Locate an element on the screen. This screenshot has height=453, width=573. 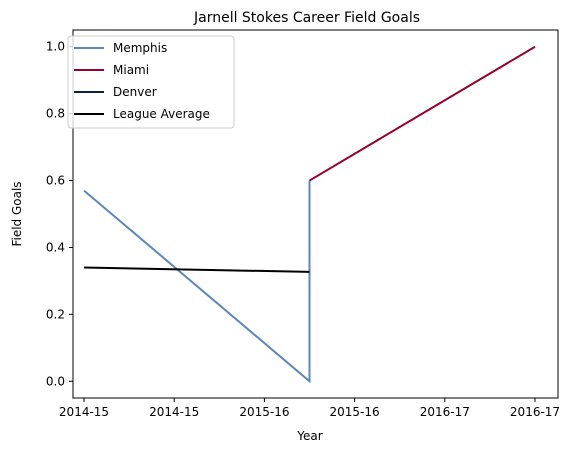
legend-label-league-average: League Average is located at coordinates (161, 114).